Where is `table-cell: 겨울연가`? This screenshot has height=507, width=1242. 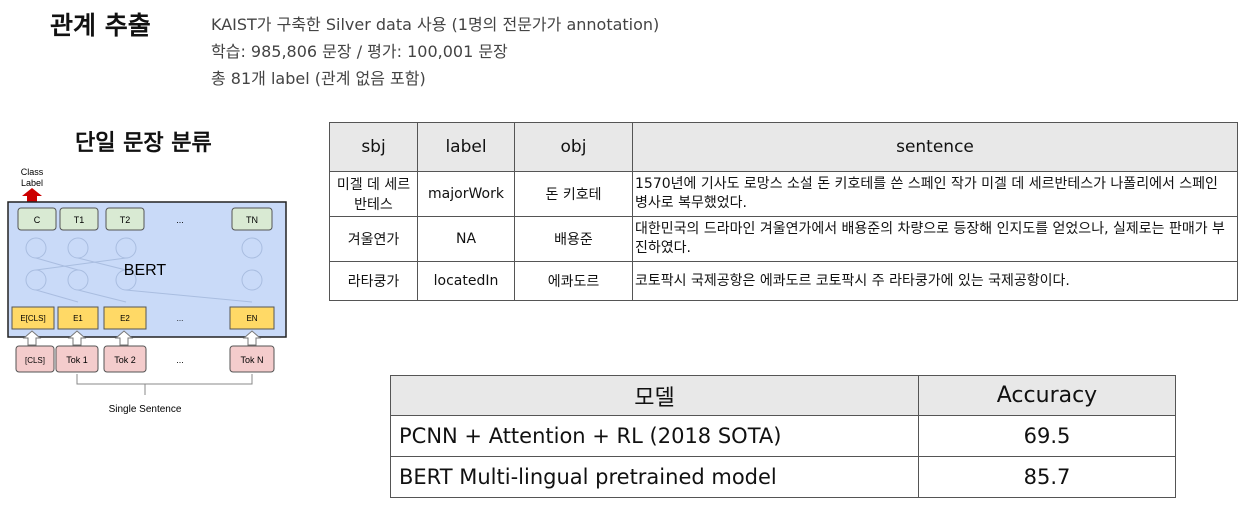
table-cell: 겨울연가 is located at coordinates (373, 239).